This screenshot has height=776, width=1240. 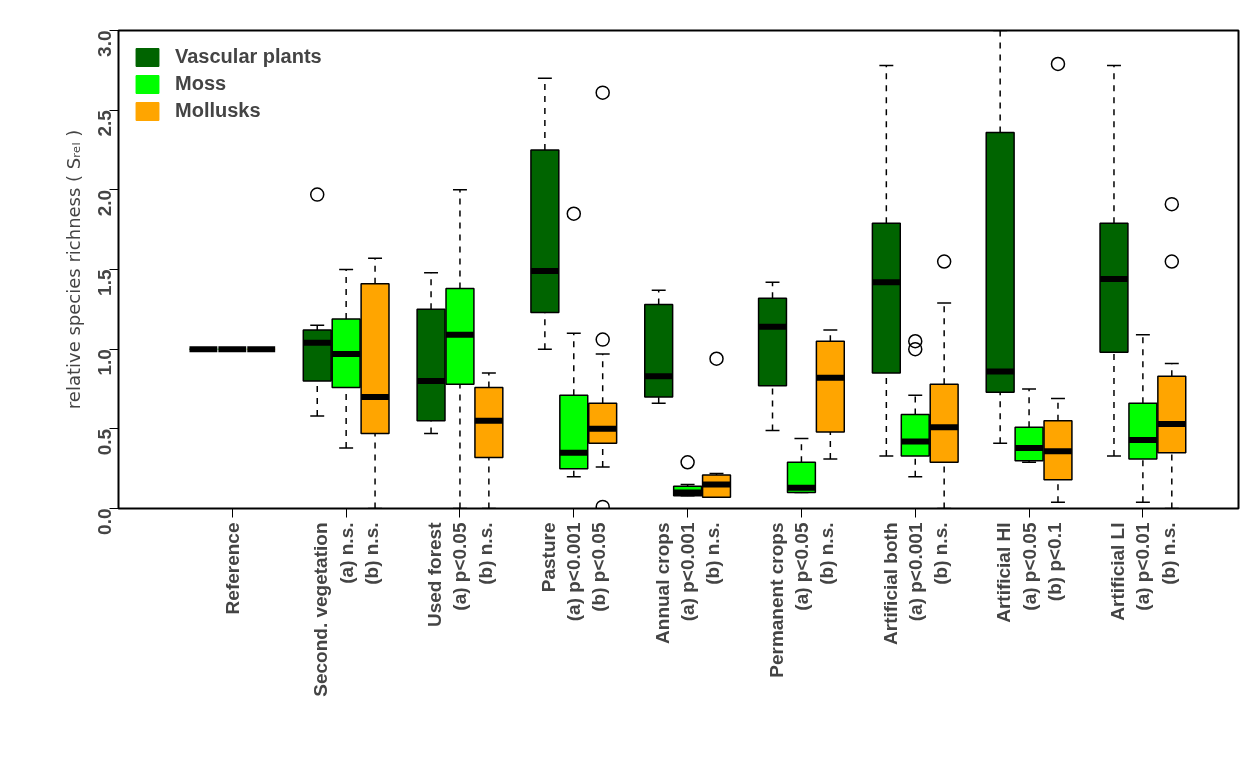 I want to click on x-tick-label: Artificial HI (a) p<0.05 (b) p<0.1, so click(x=1029, y=572).